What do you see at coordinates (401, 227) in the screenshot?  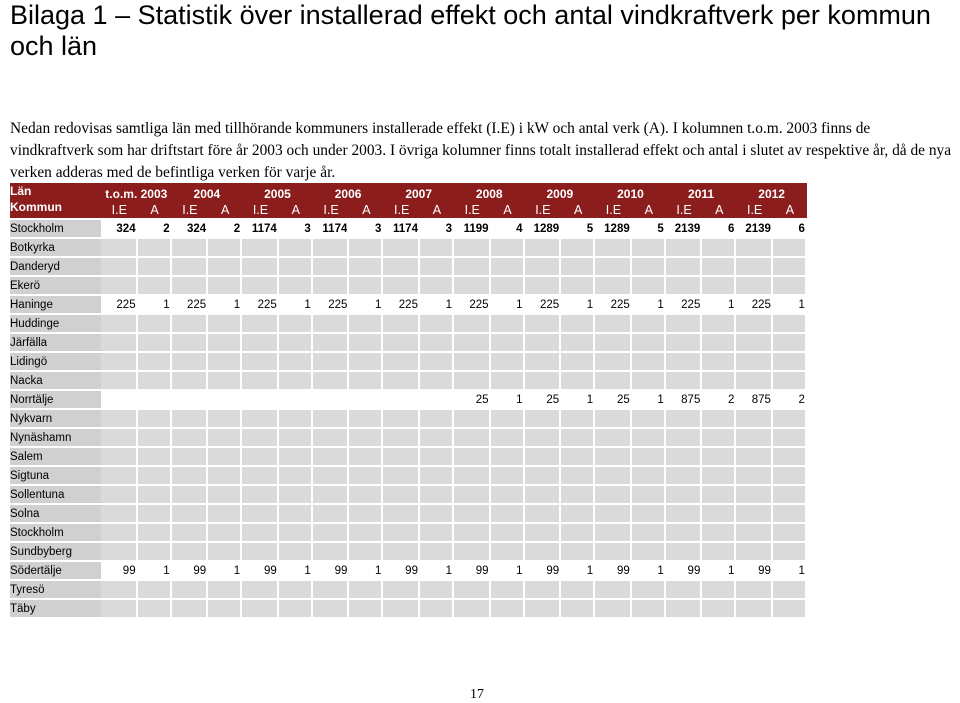 I see `table-cell: 1174` at bounding box center [401, 227].